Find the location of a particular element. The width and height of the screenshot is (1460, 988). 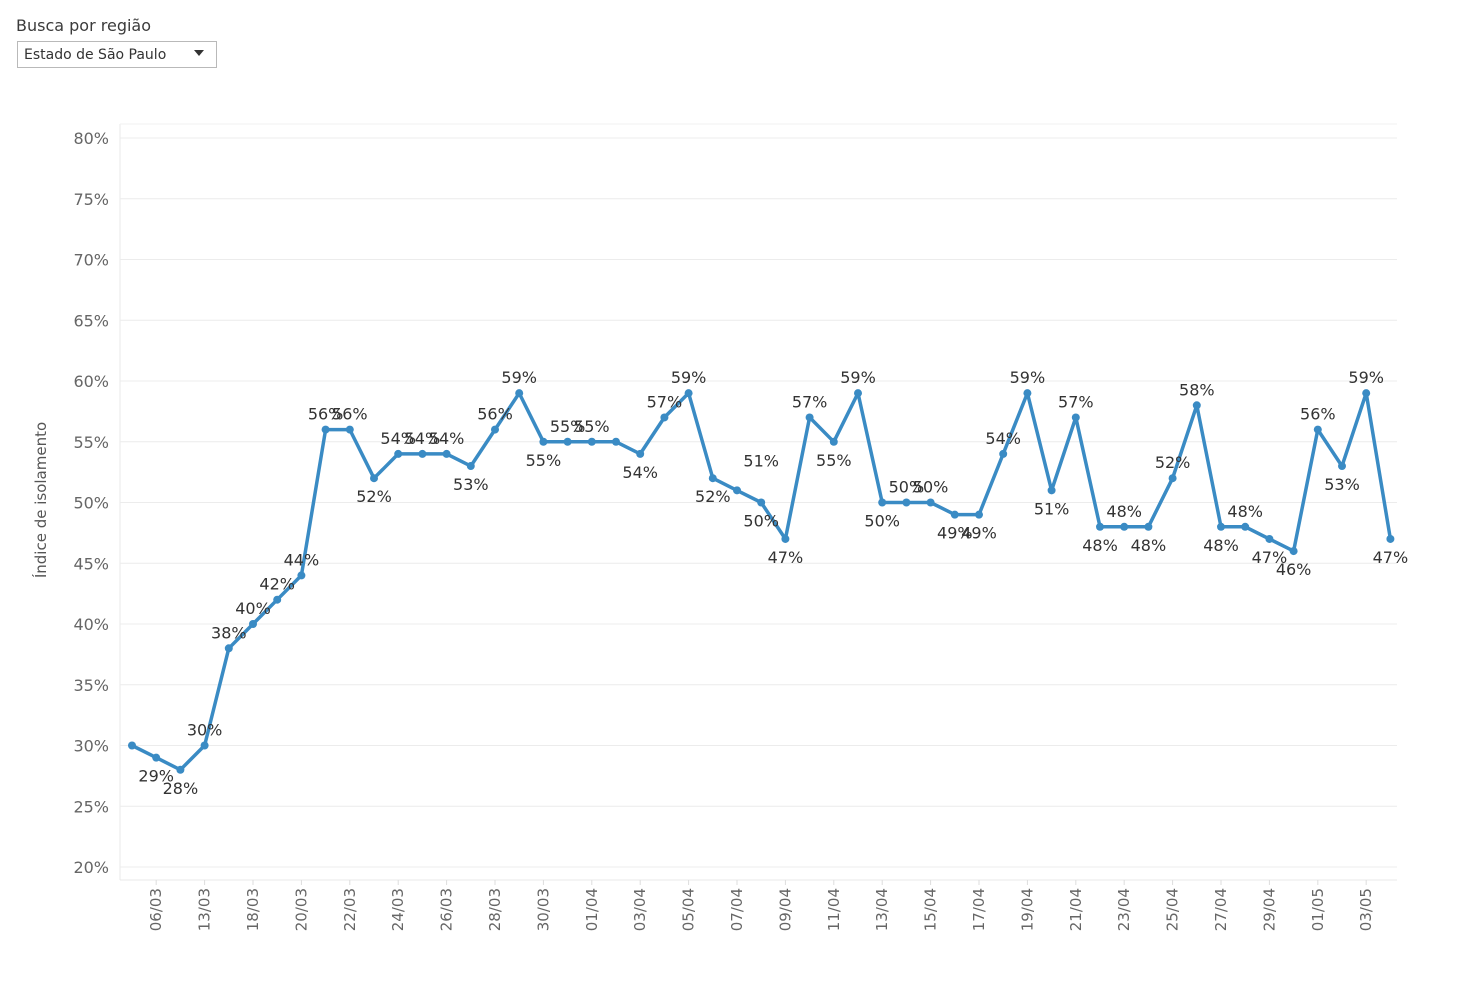

chevron-down-icon is located at coordinates (199, 53).